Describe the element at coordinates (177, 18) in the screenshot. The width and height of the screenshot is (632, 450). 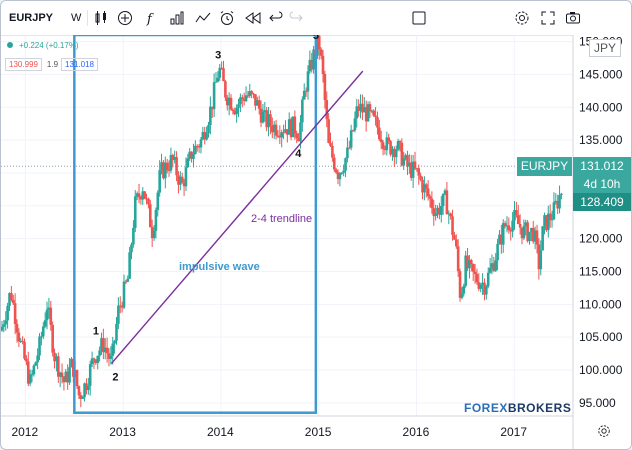
I see `financials-icon` at that location.